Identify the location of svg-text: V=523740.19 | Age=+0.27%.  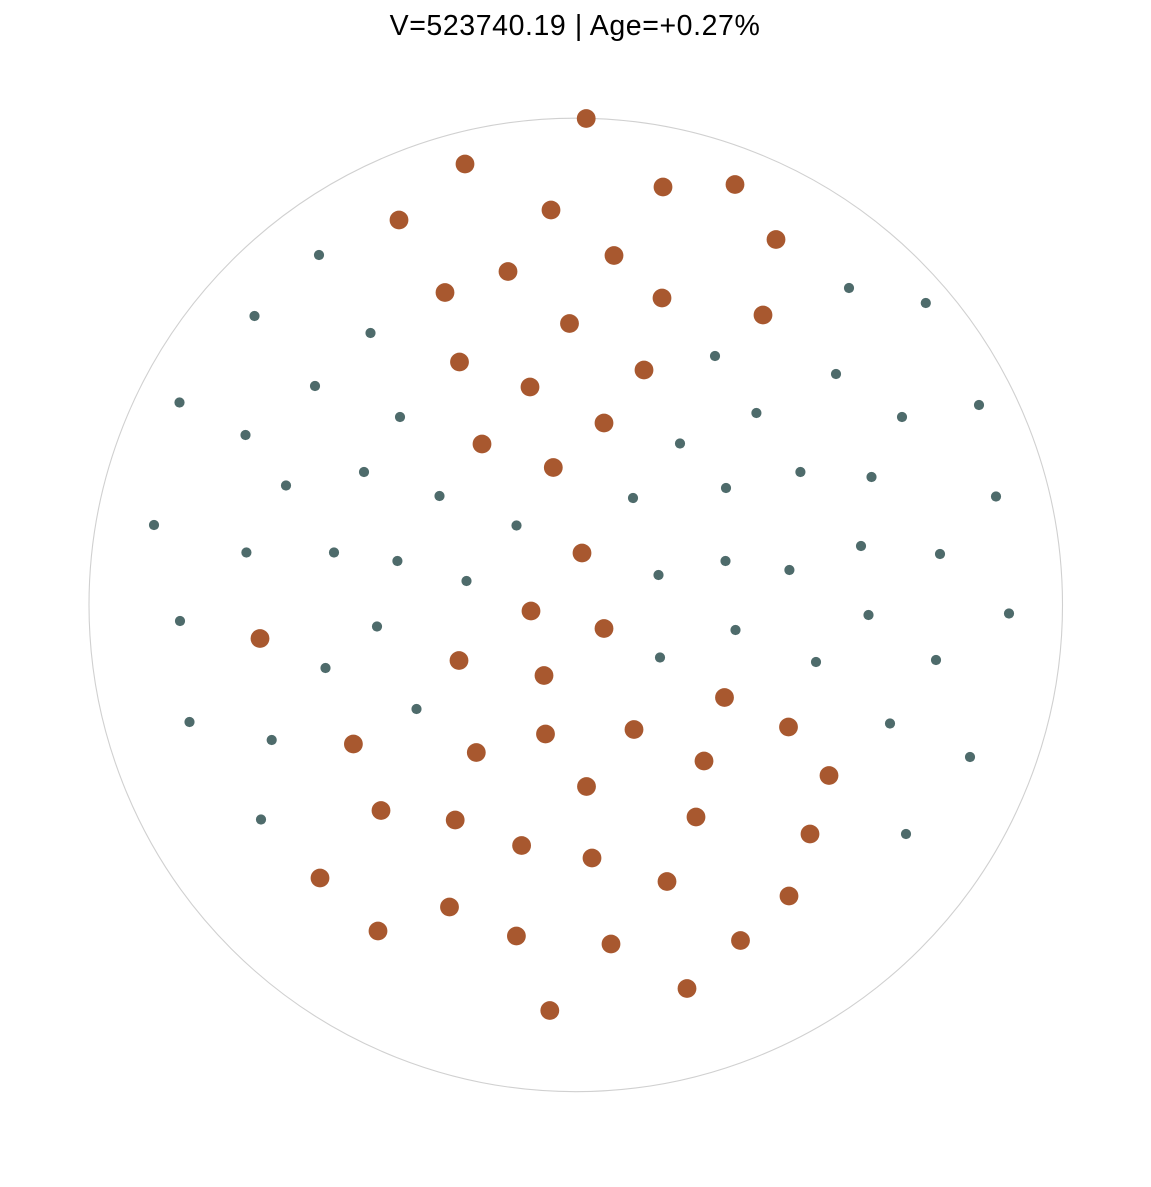
(575, 26).